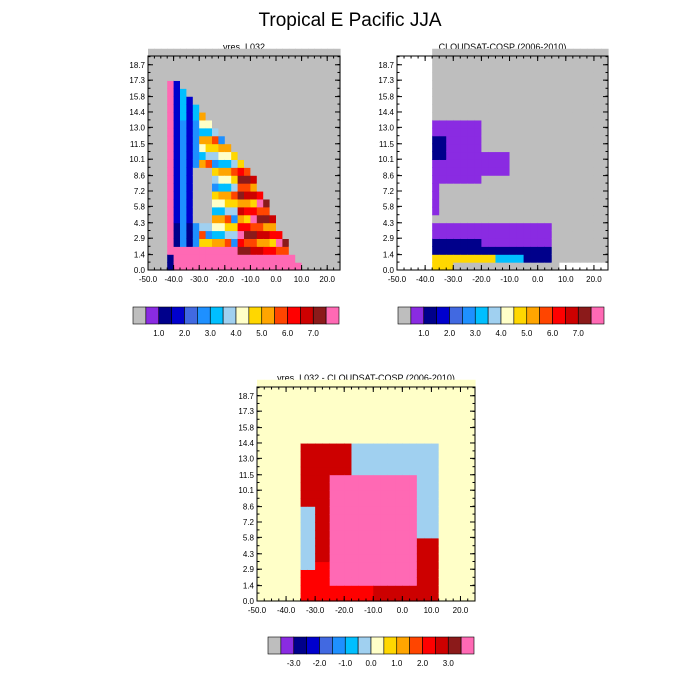 This screenshot has height=700, width=700. Describe the element at coordinates (225, 279) in the screenshot. I see `x-tick-label: -20.0` at that location.